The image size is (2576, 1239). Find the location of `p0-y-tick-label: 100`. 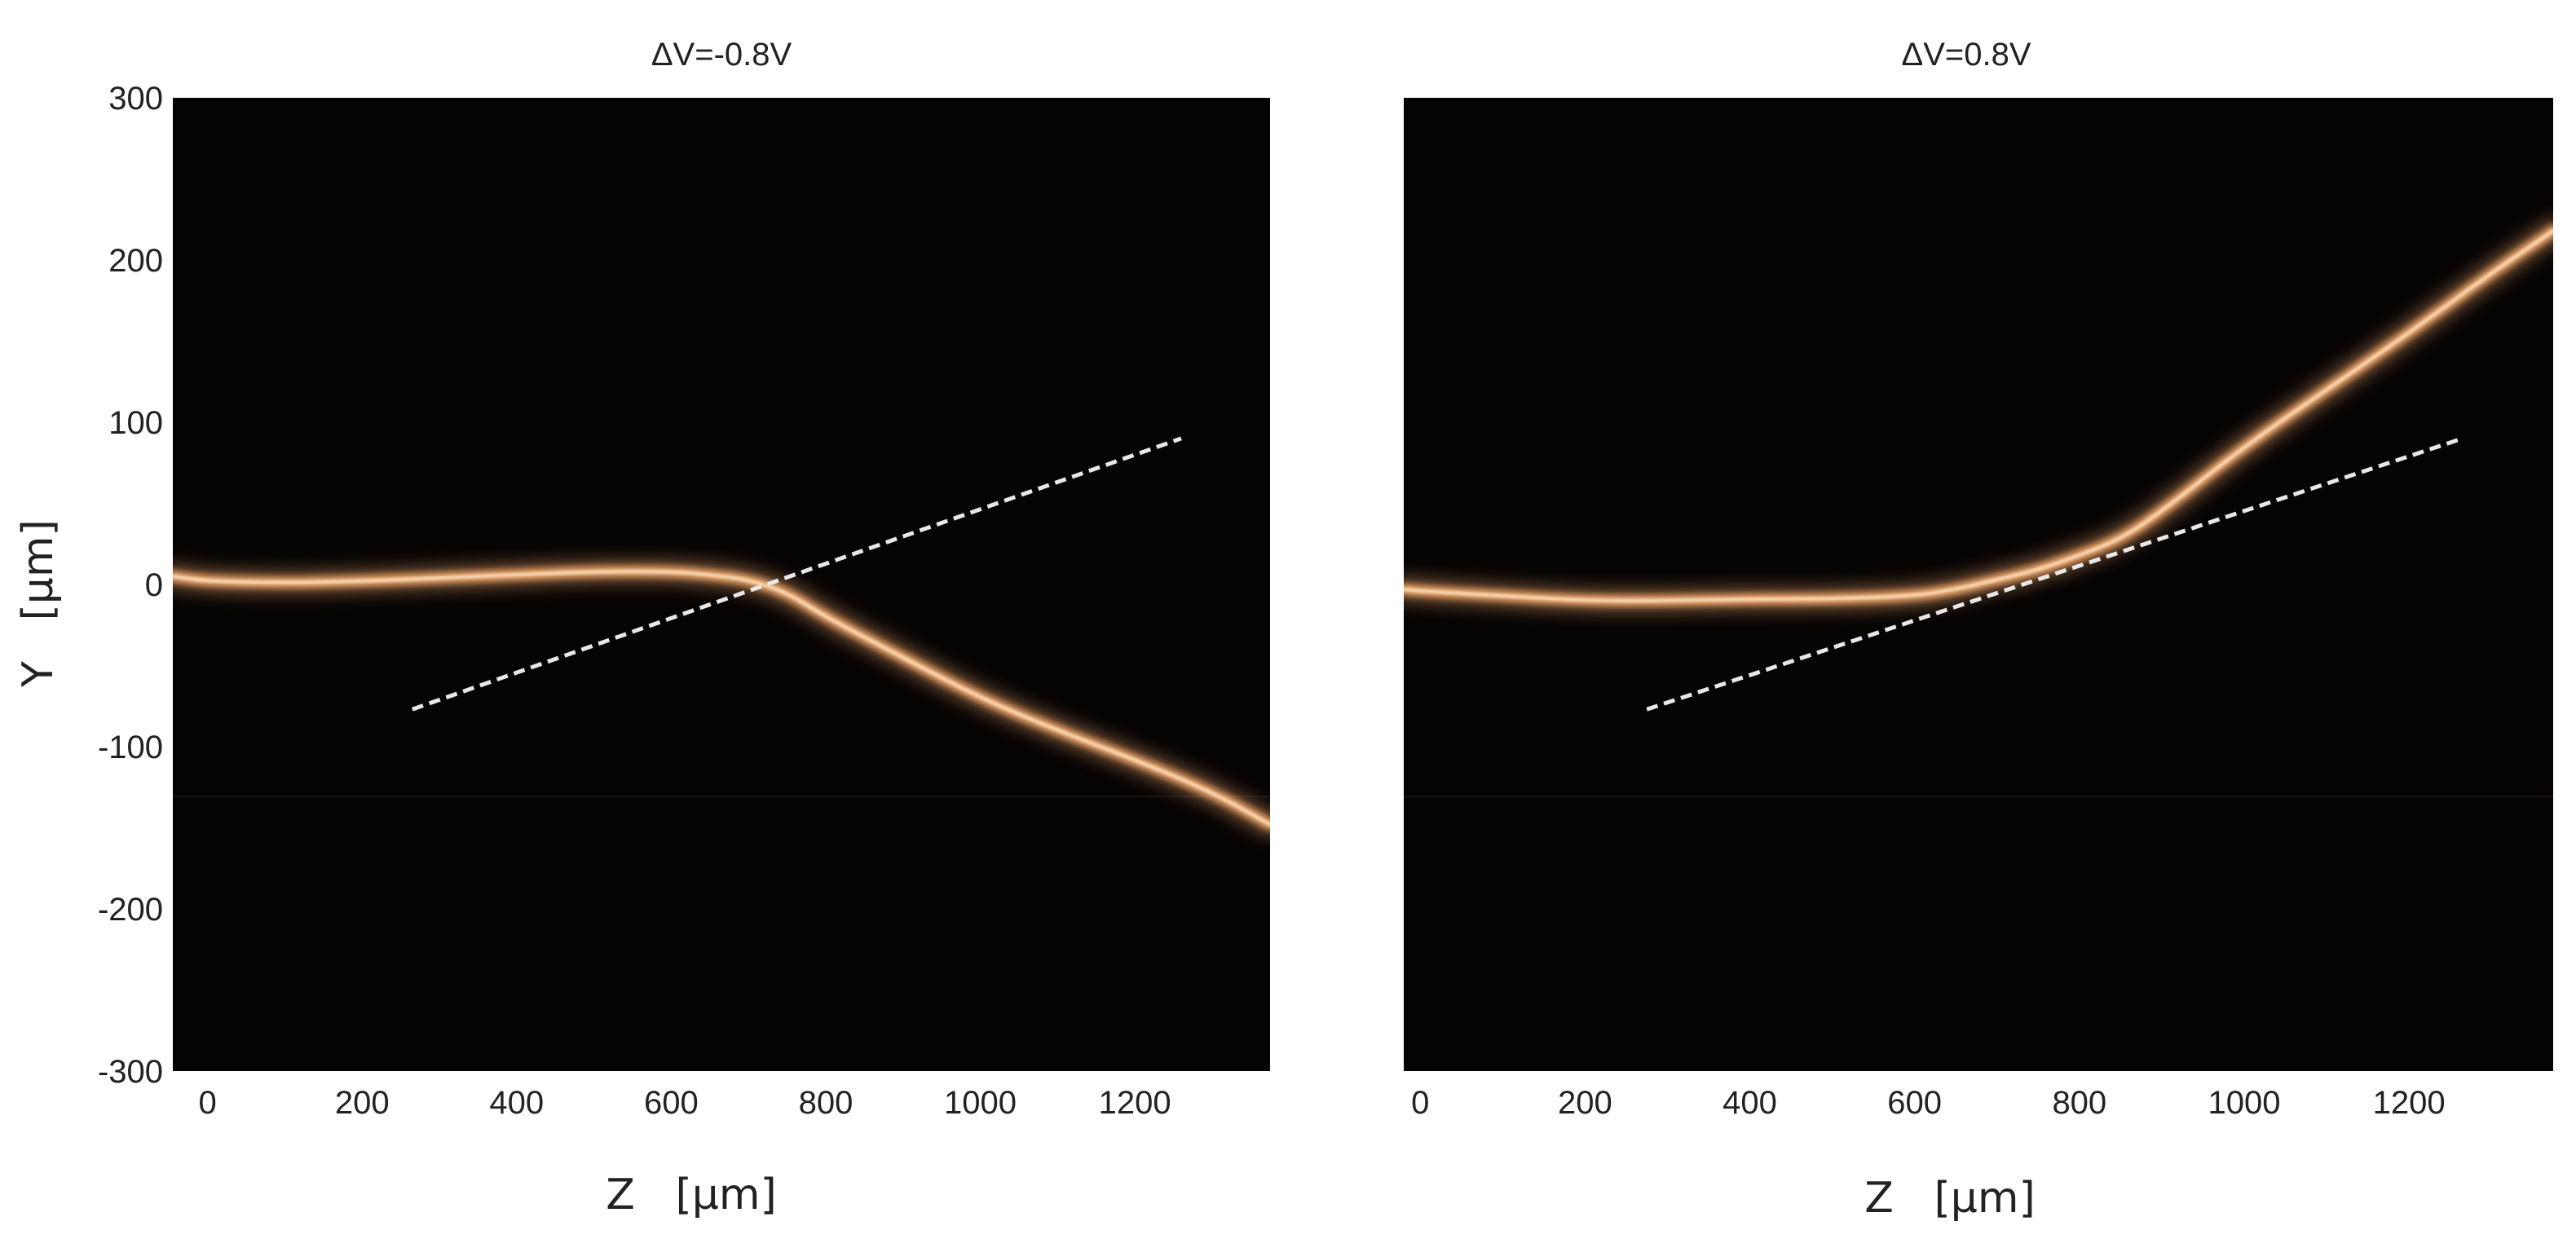

p0-y-tick-label: 100 is located at coordinates (135, 423).